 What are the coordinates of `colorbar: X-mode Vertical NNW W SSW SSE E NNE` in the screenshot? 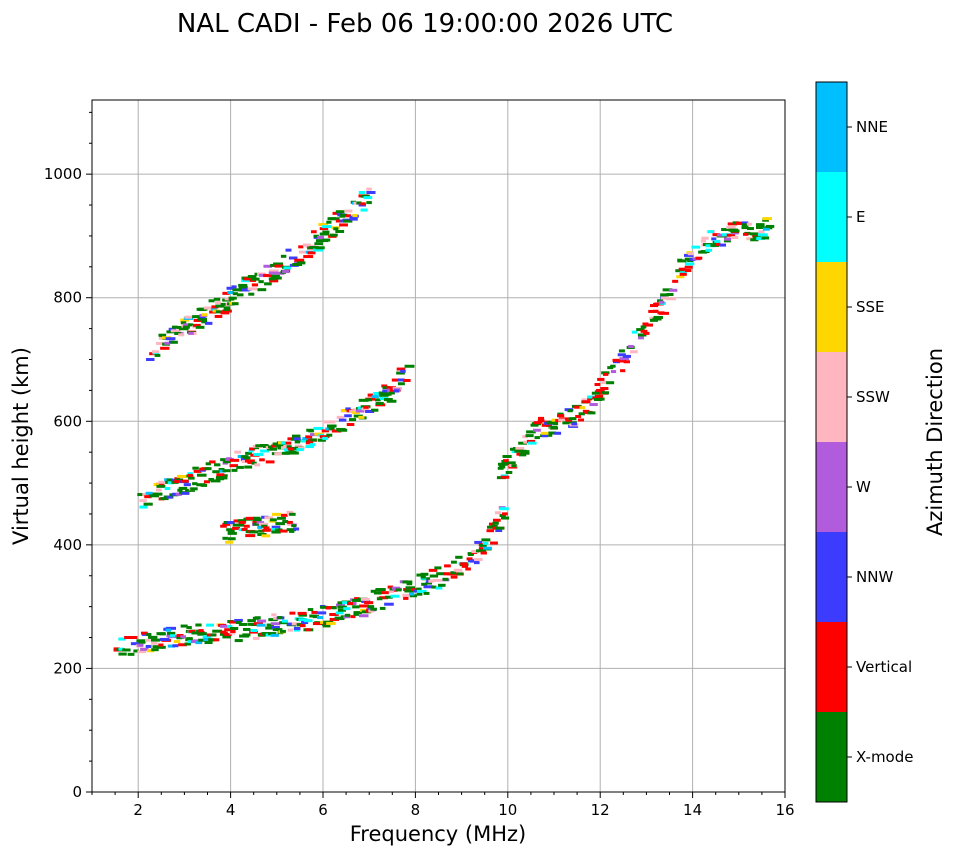 It's located at (864, 442).